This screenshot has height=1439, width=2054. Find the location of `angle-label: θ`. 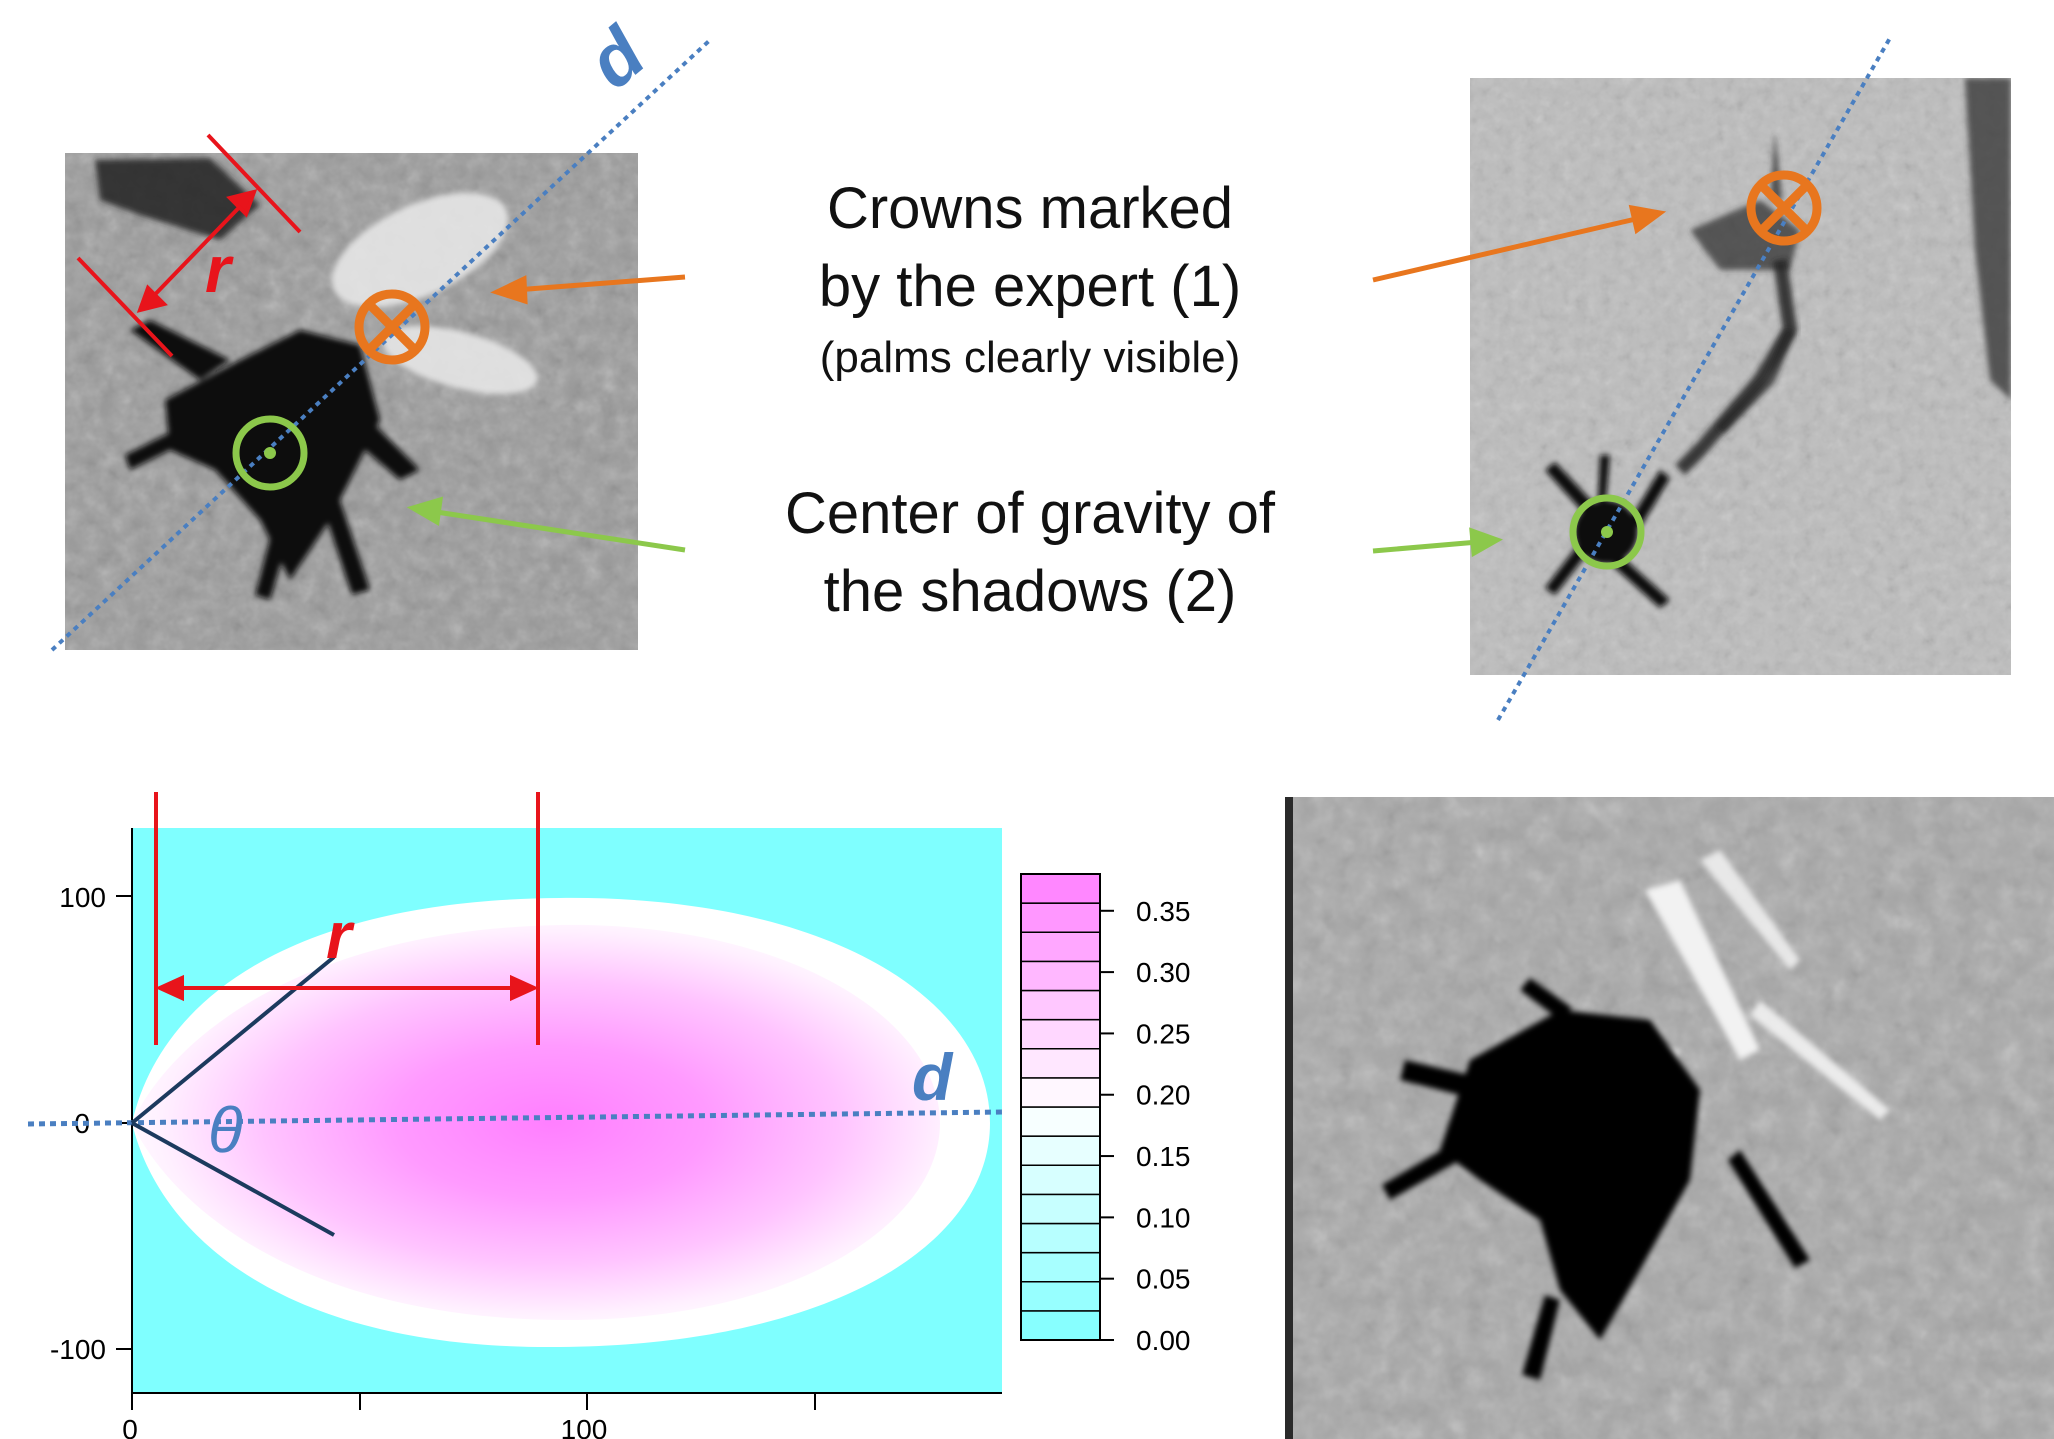

angle-label: θ is located at coordinates (225, 1130).